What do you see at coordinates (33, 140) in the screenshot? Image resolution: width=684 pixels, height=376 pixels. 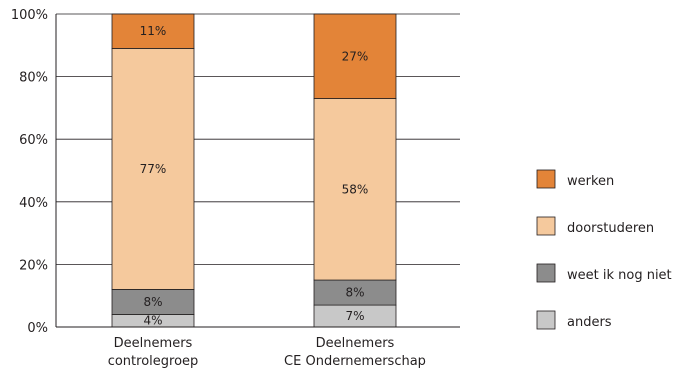 I see `y-tick-label: 60%` at bounding box center [33, 140].